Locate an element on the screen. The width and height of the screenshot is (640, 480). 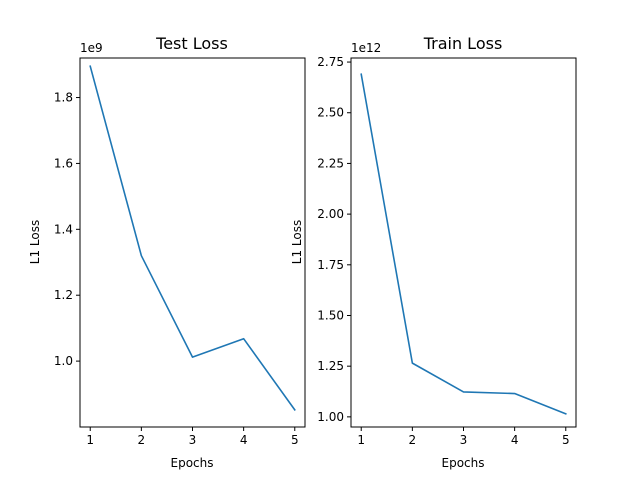
y-tick-label: 1.0 is located at coordinates (63, 361).